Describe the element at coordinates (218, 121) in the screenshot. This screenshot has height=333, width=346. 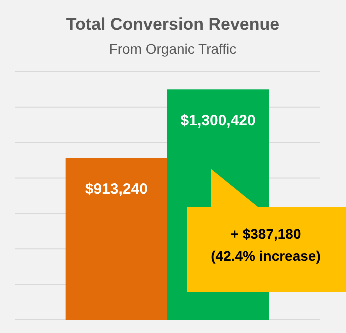
I see `data-label: $1,300,420` at that location.